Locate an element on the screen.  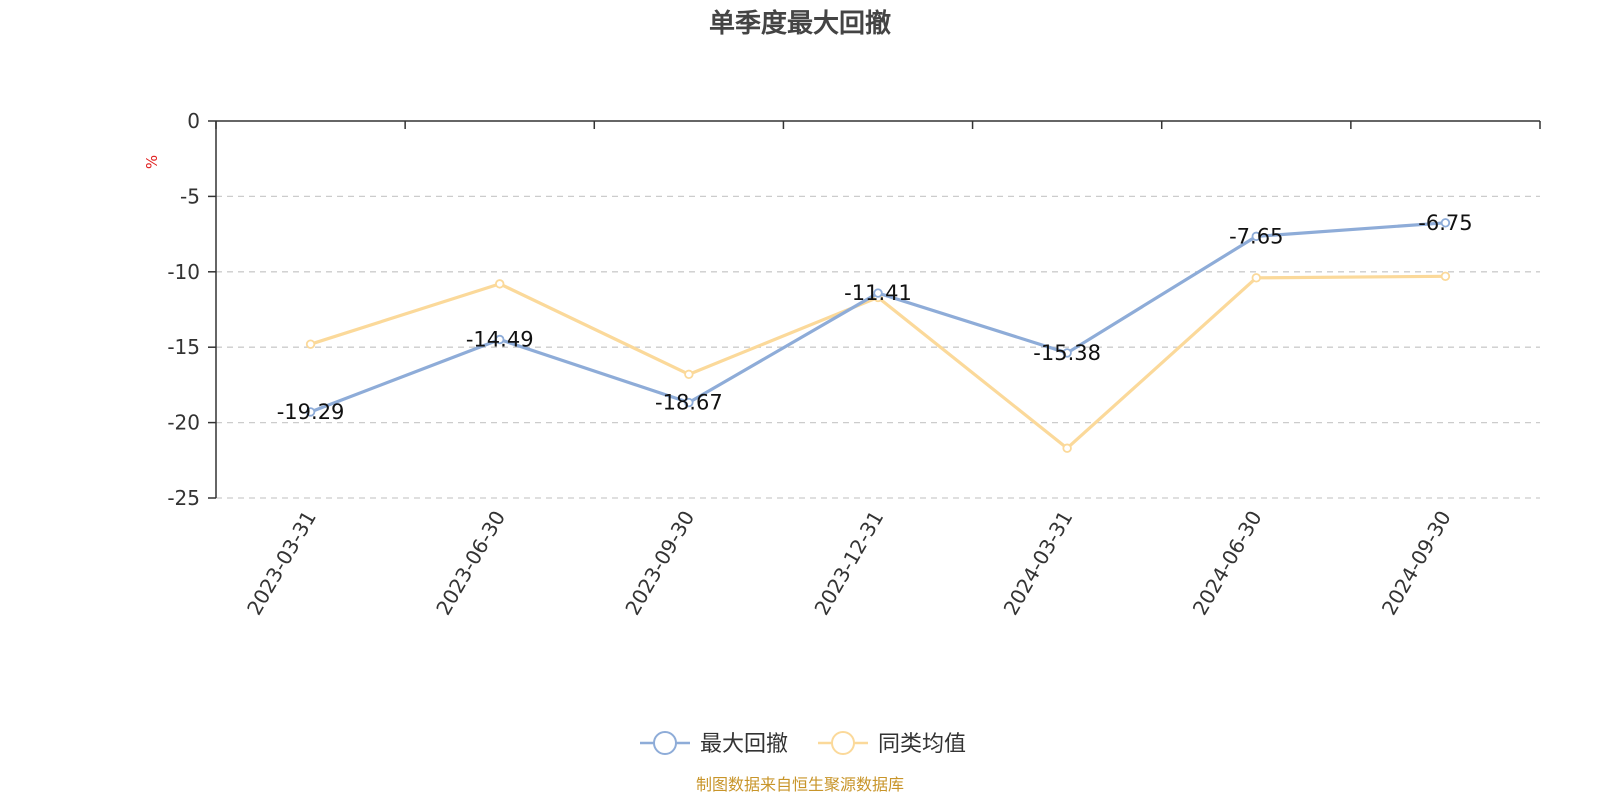
data-label: -19.29 is located at coordinates (311, 412).